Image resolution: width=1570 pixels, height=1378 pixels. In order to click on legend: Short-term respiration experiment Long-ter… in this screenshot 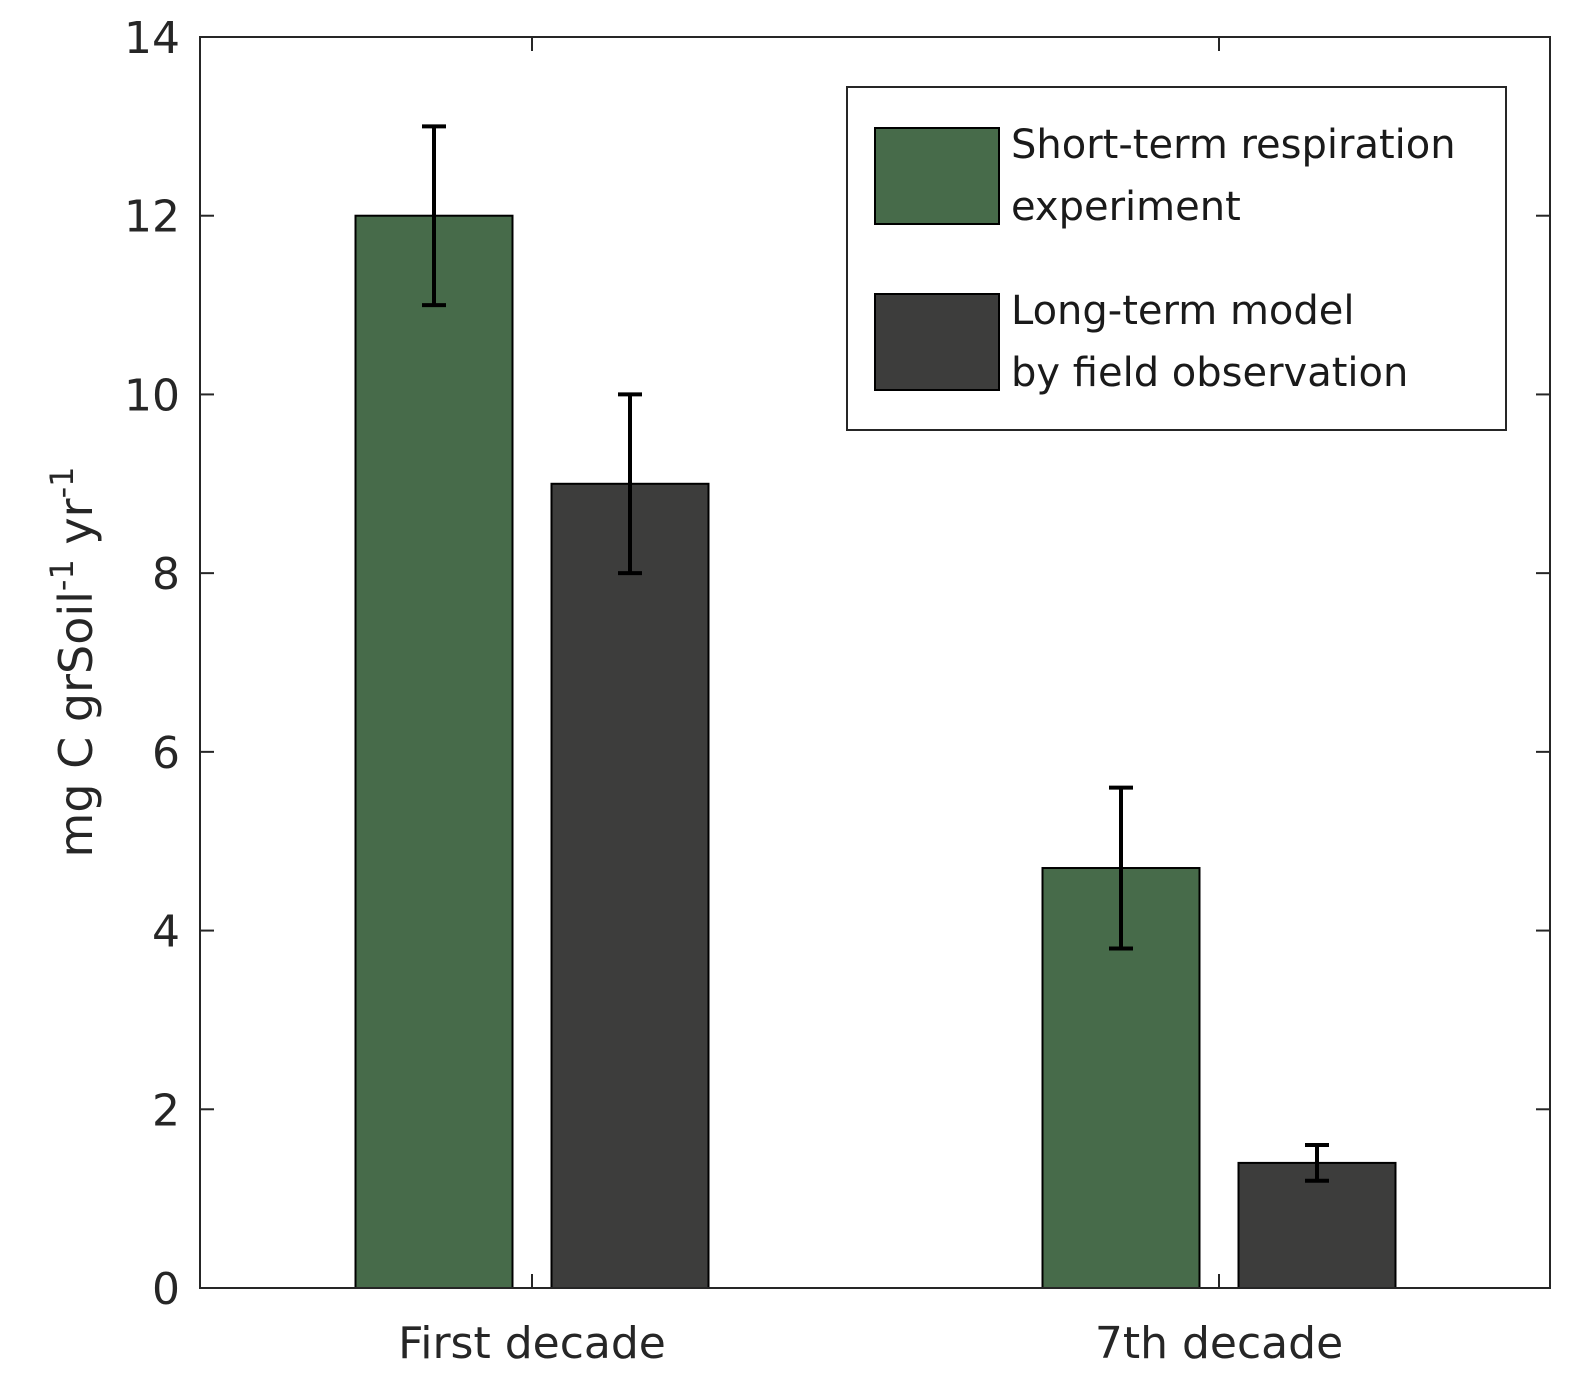, I will do `click(1176, 258)`.